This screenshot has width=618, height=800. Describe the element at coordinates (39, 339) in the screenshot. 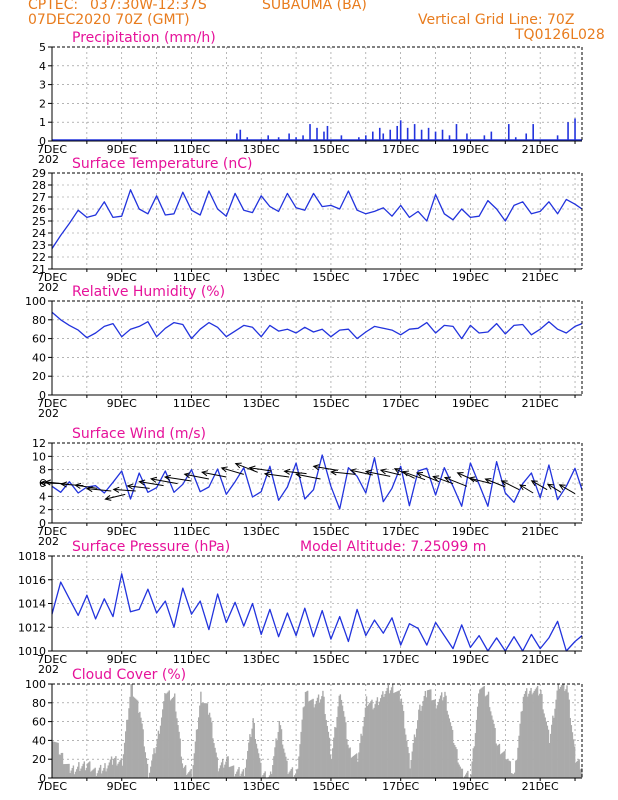

I see `humidity-ytick-label: 60` at that location.